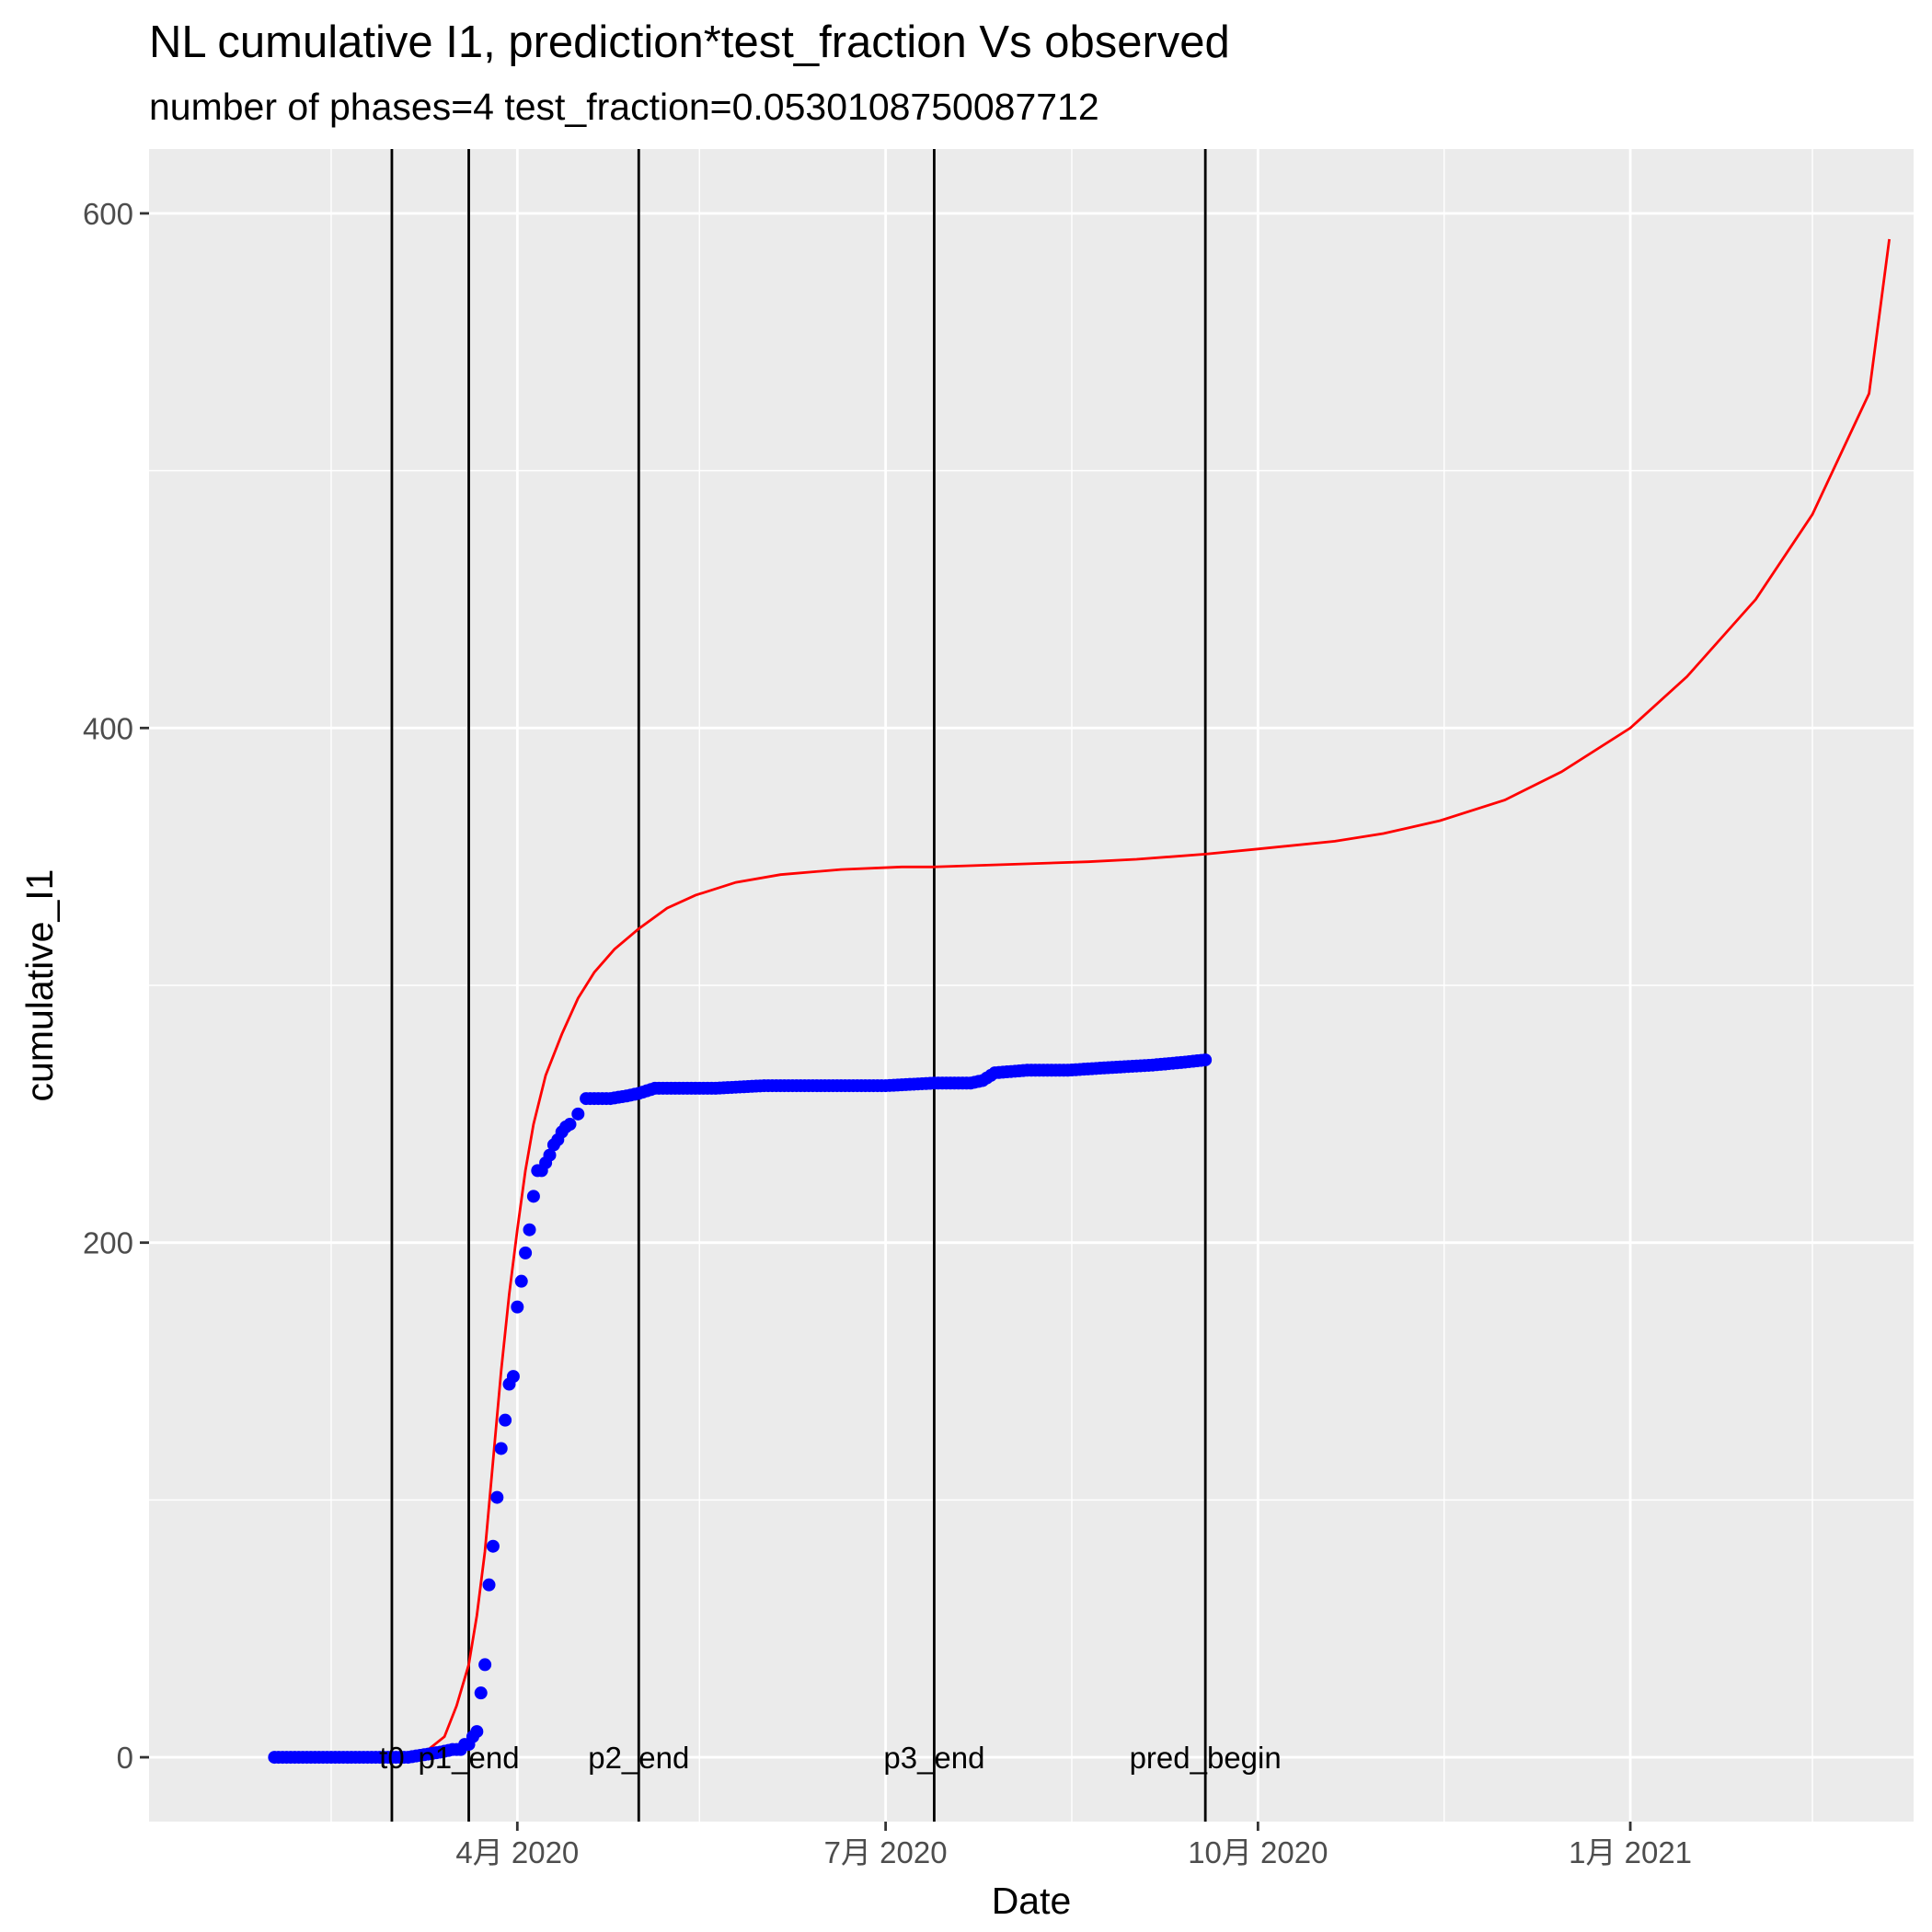 The width and height of the screenshot is (1932, 1932). I want to click on phase-label-t0: t0, so click(392, 1758).